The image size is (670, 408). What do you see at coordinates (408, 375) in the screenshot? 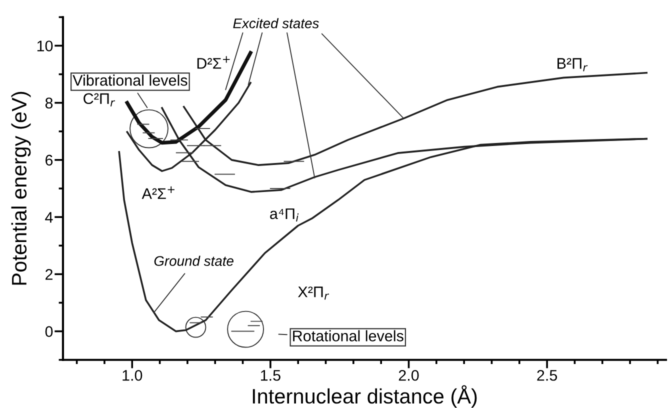
I see `x-tick-label: 2.0` at bounding box center [408, 375].